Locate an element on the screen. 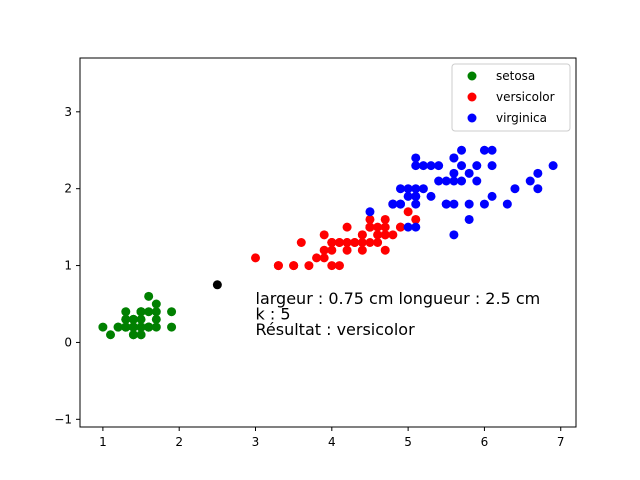  series-versicolor is located at coordinates (336, 235).